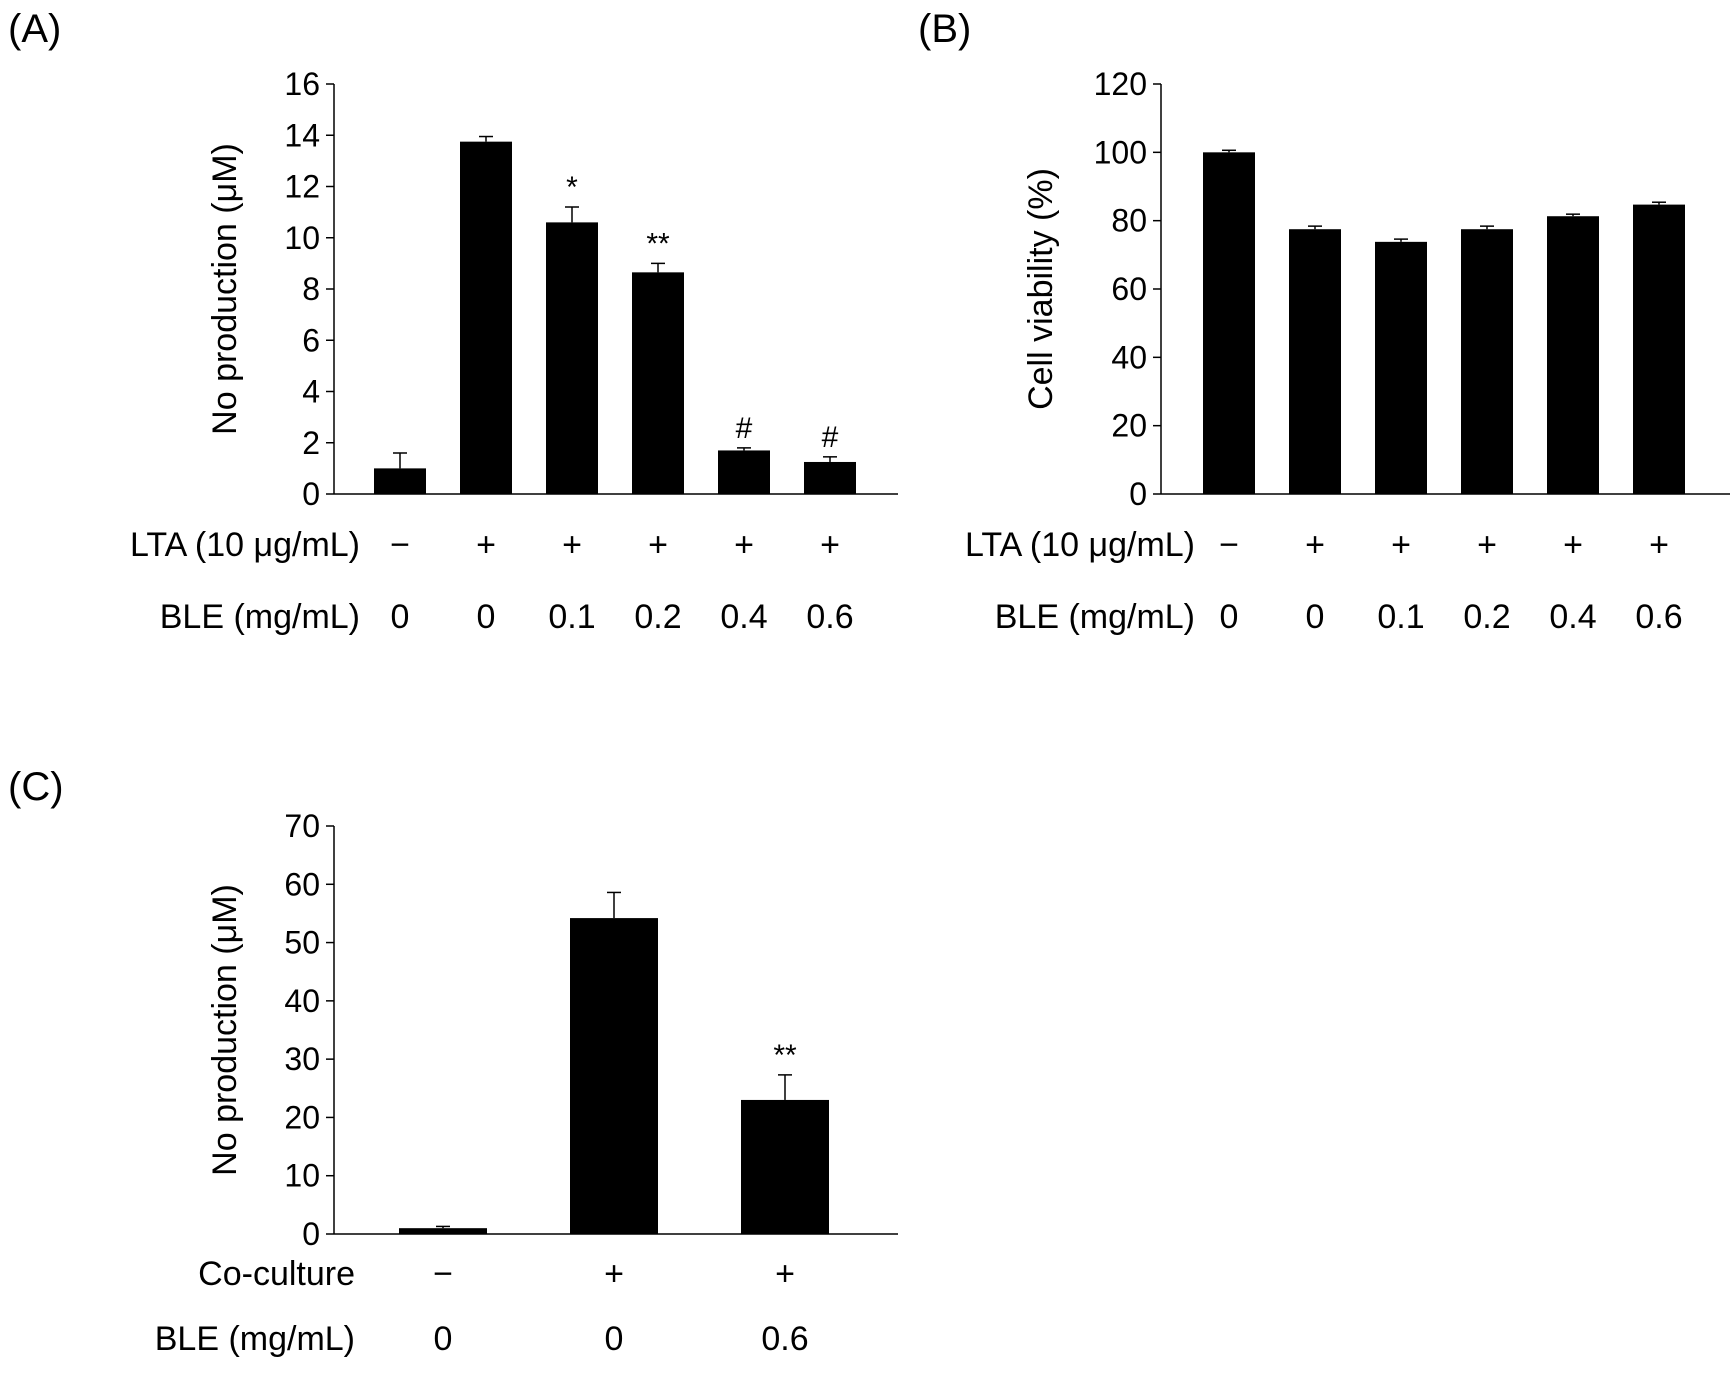  Describe the element at coordinates (302, 187) in the screenshot. I see `y-tick-label: 12` at that location.